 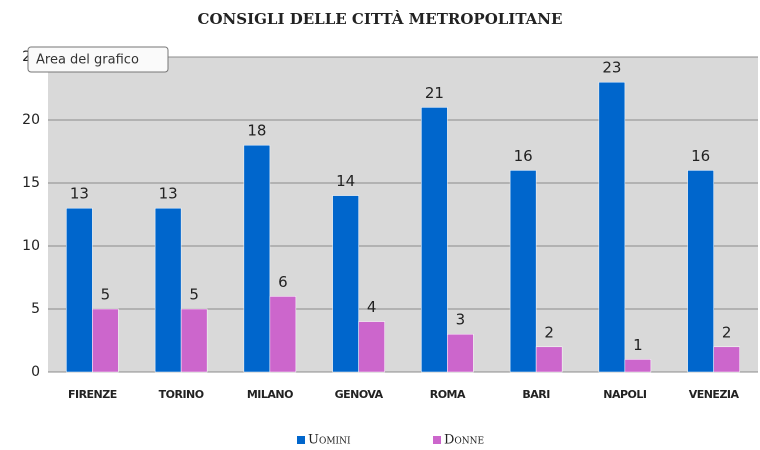 What do you see at coordinates (448, 394) in the screenshot?
I see `x-tick-label: ROMA` at bounding box center [448, 394].